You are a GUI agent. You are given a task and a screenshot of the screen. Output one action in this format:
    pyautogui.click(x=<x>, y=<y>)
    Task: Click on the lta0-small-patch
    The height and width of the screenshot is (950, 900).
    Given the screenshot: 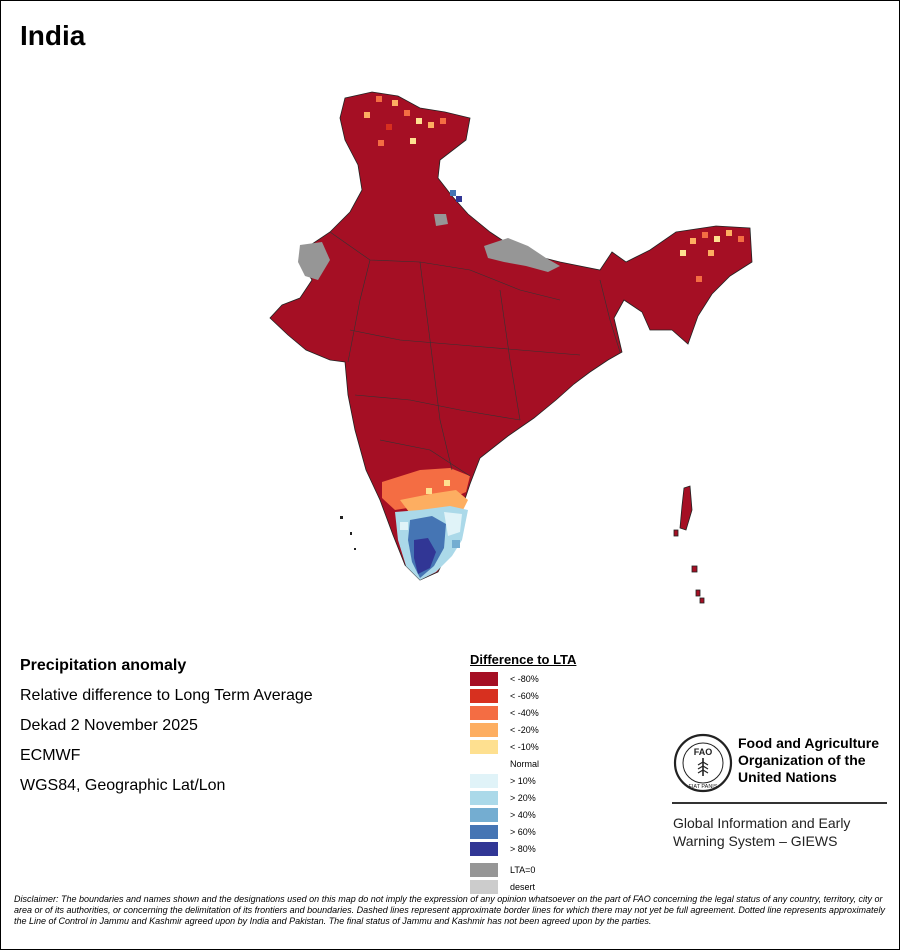 What is the action you would take?
    pyautogui.click(x=441, y=220)
    